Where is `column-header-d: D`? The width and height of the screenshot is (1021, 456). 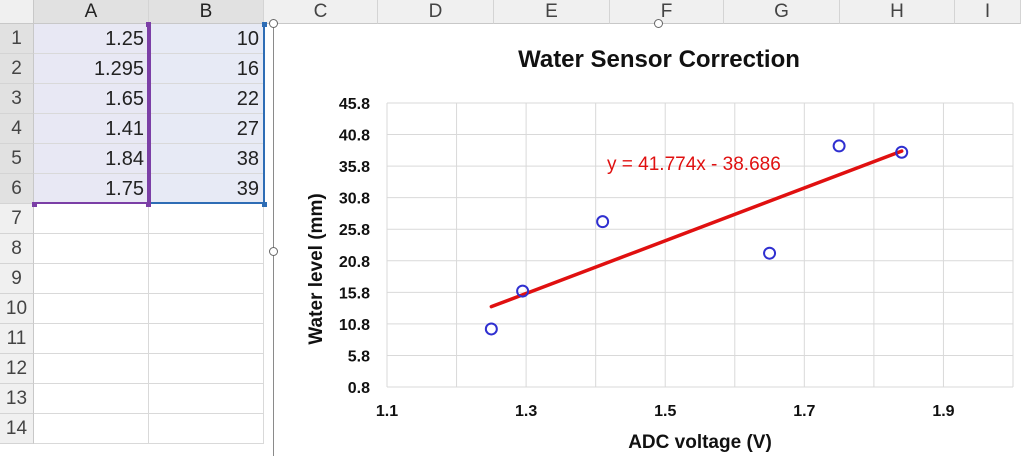
column-header-d: D is located at coordinates (436, 12).